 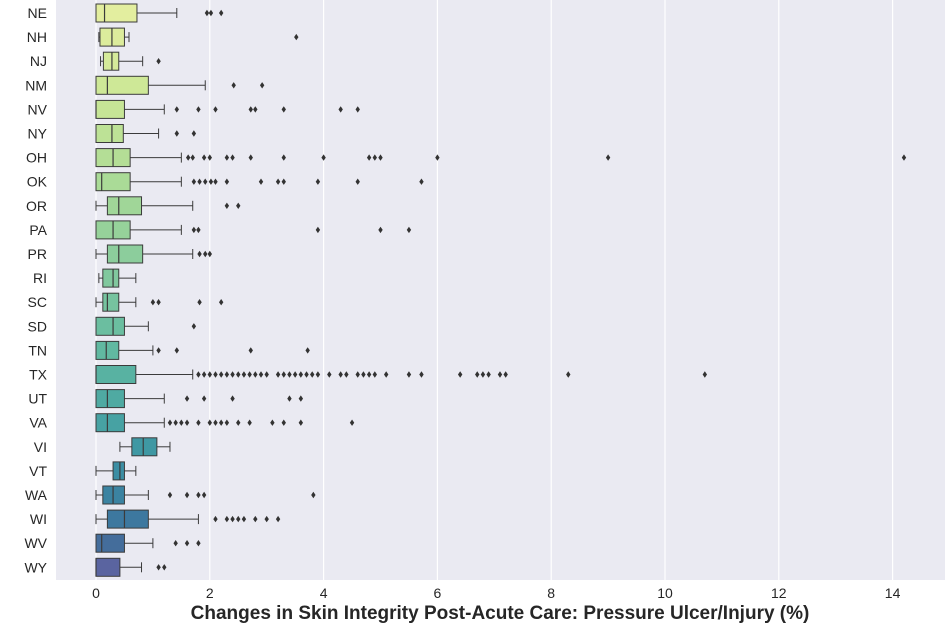 What do you see at coordinates (116, 374) in the screenshot?
I see `box-iqr-TX` at bounding box center [116, 374].